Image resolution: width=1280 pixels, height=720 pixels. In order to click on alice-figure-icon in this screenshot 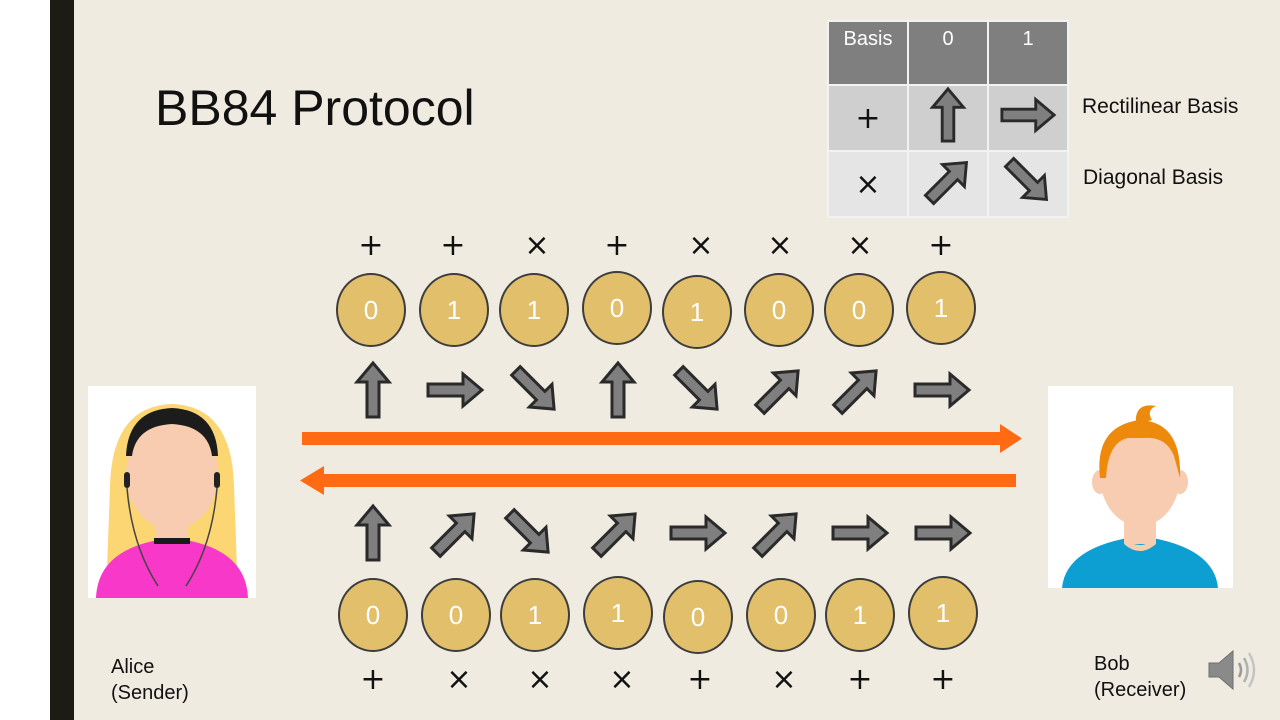, I will do `click(172, 501)`.